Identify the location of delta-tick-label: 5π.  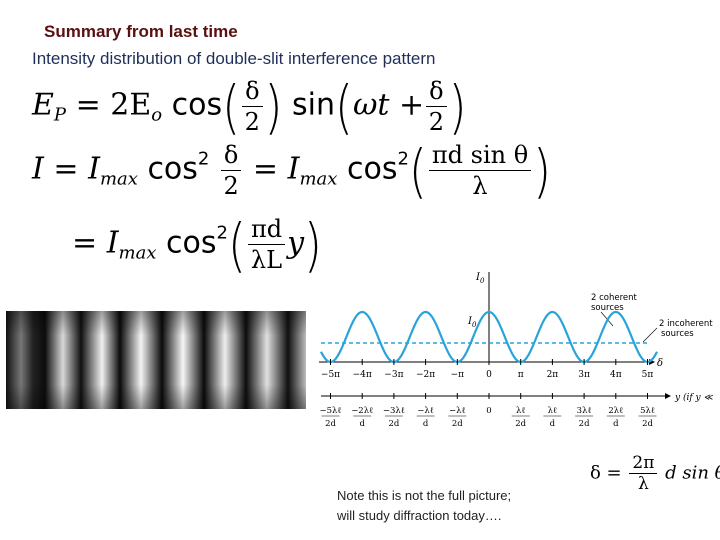
(648, 375).